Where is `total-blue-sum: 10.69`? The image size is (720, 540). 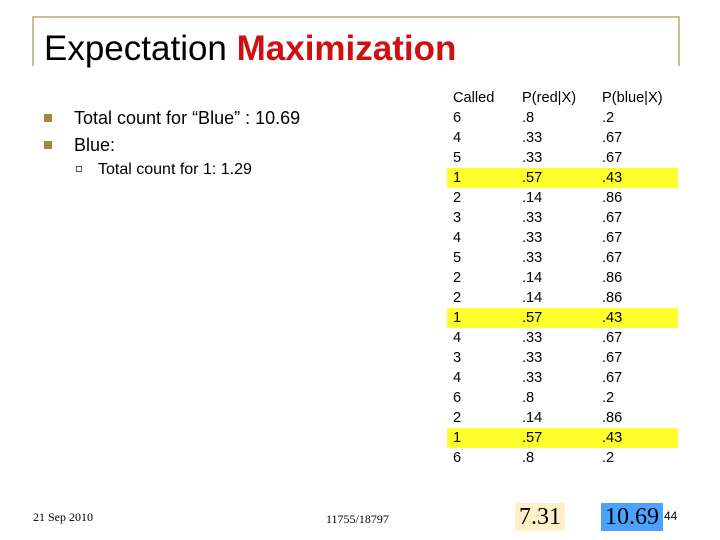
total-blue-sum: 10.69 is located at coordinates (632, 517).